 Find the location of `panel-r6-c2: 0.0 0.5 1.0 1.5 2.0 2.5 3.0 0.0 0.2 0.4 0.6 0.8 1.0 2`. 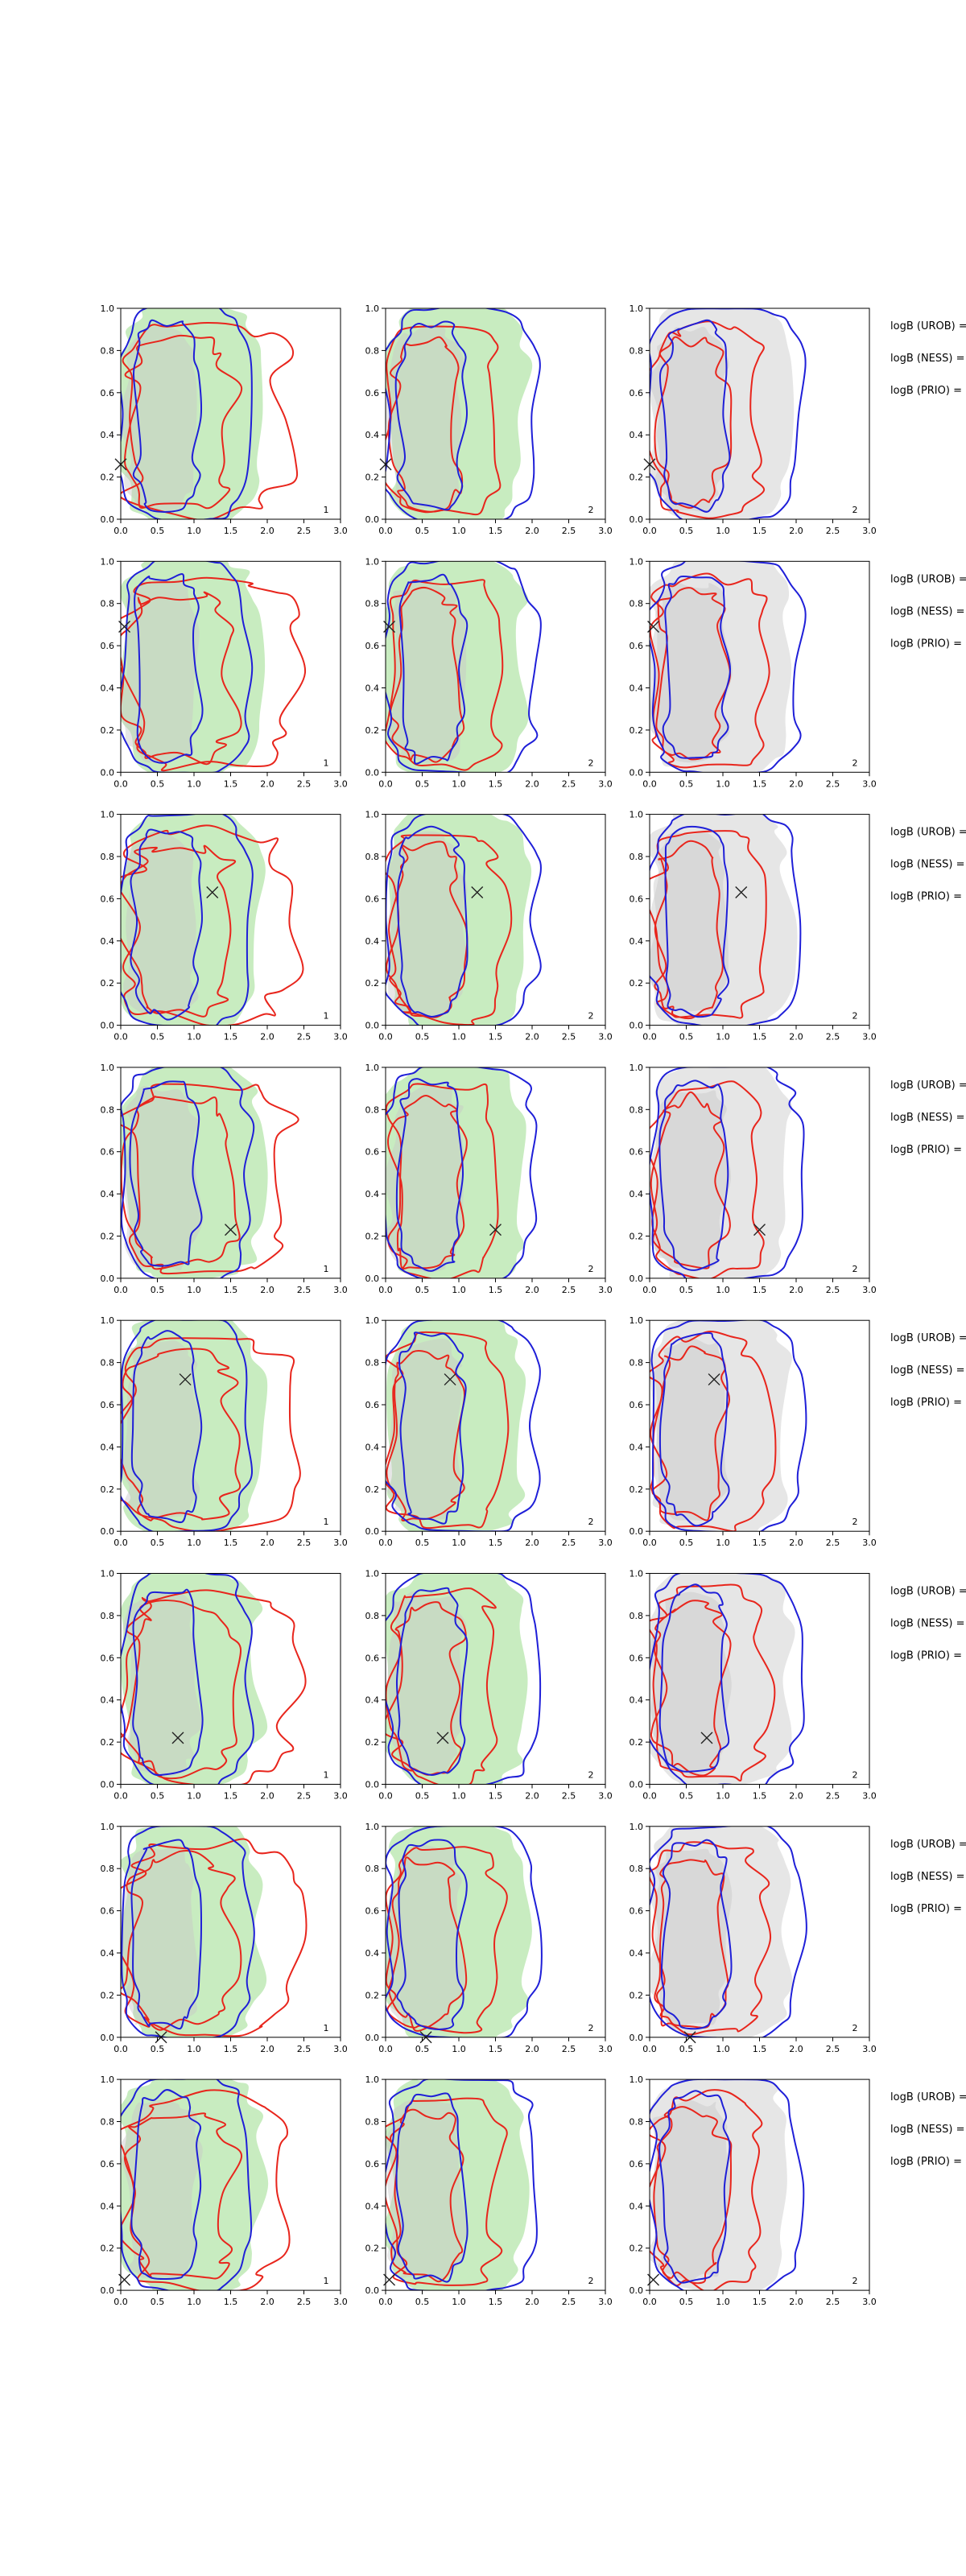

panel-r6-c2: 0.0 0.5 1.0 1.5 2.0 2.5 3.0 0.0 0.2 0.4 0.6 0.8 1.0 2 is located at coordinates (489, 1686).